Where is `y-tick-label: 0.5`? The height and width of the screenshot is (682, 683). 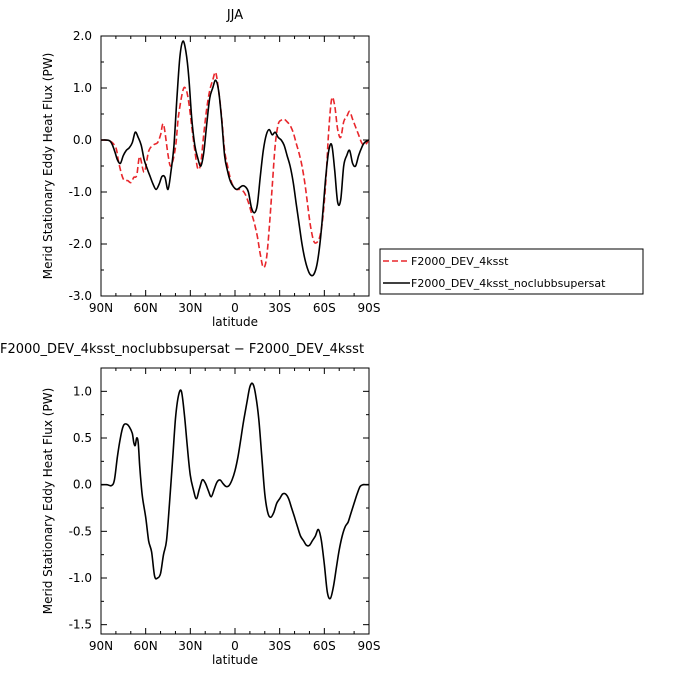
y-tick-label: 0.5 is located at coordinates (82, 438).